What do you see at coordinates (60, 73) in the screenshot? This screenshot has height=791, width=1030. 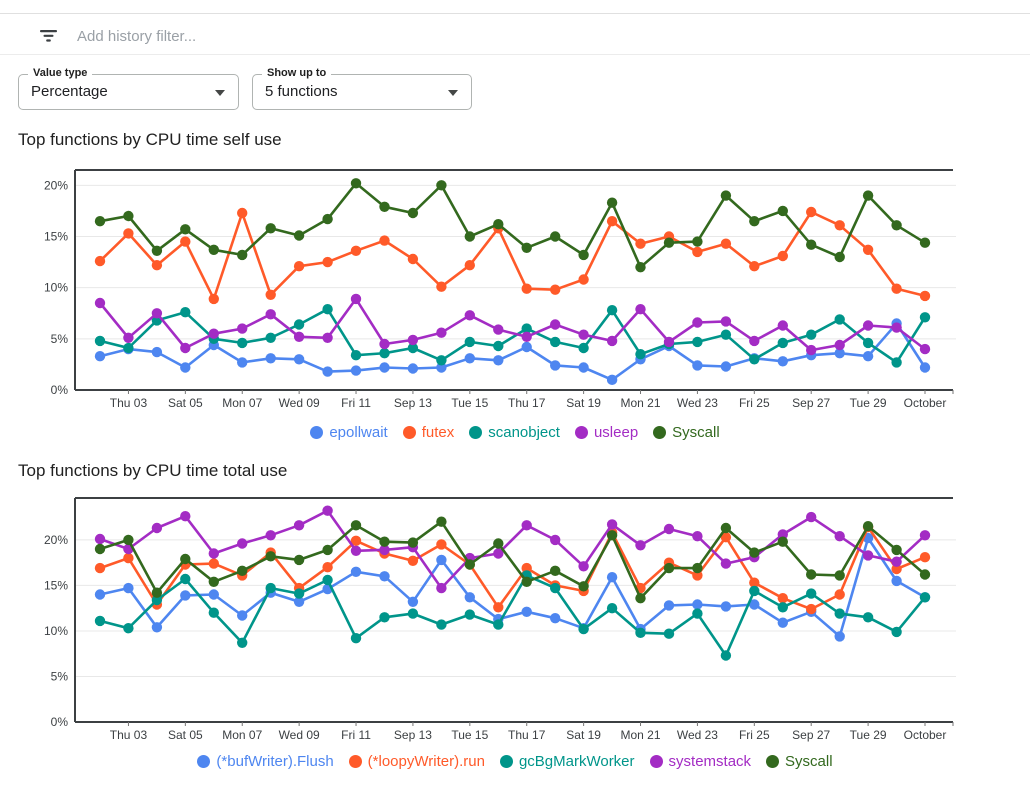 I see `value-type-label: Value type` at bounding box center [60, 73].